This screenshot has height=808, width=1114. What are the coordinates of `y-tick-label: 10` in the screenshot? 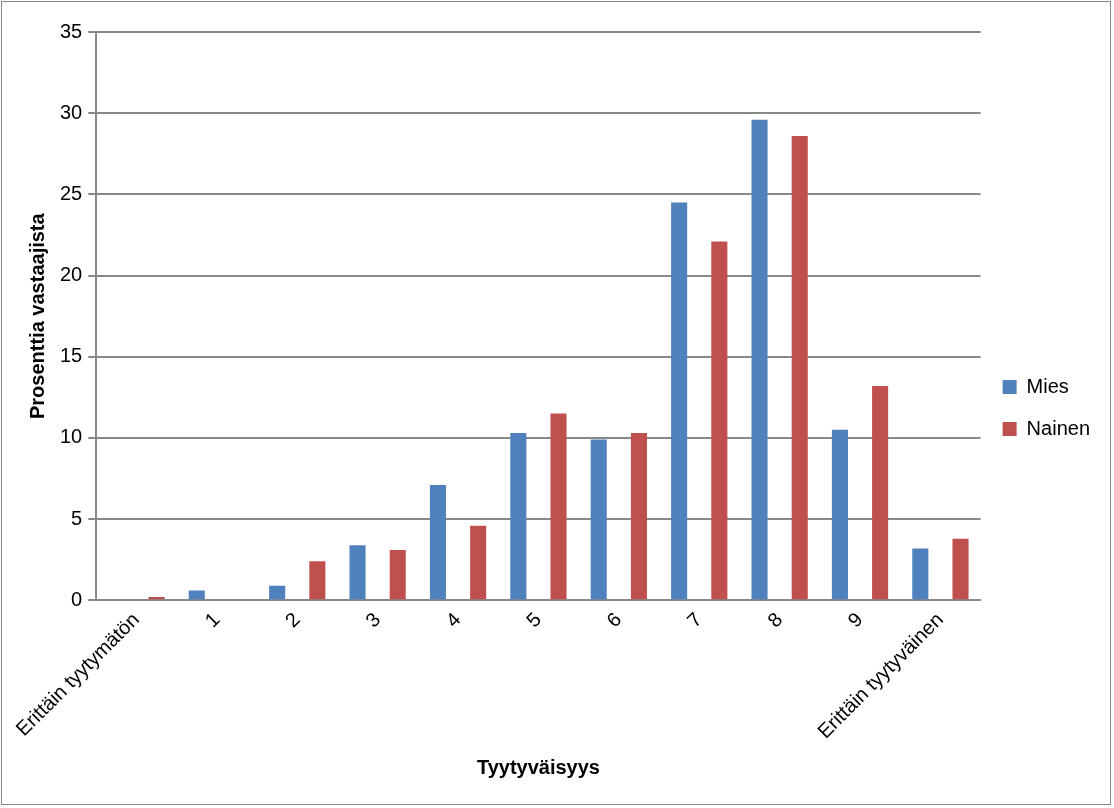 It's located at (71, 436).